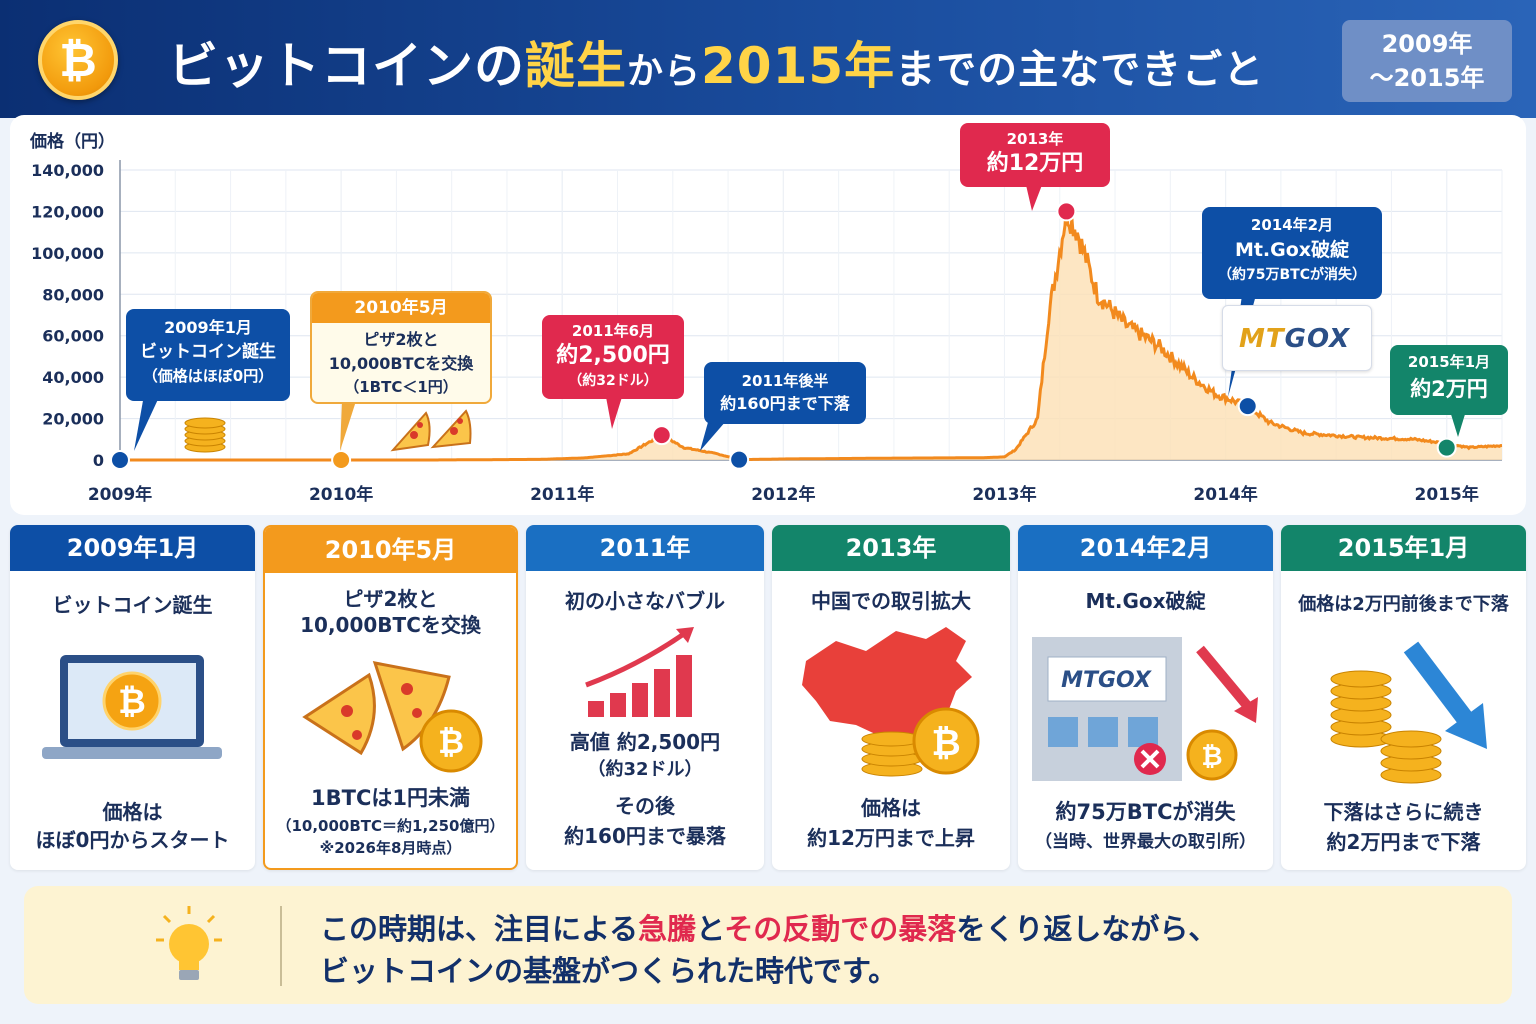 The height and width of the screenshot is (1024, 1536). What do you see at coordinates (891, 702) in the screenshot?
I see `china-map-bitcoin-icon: ₿` at bounding box center [891, 702].